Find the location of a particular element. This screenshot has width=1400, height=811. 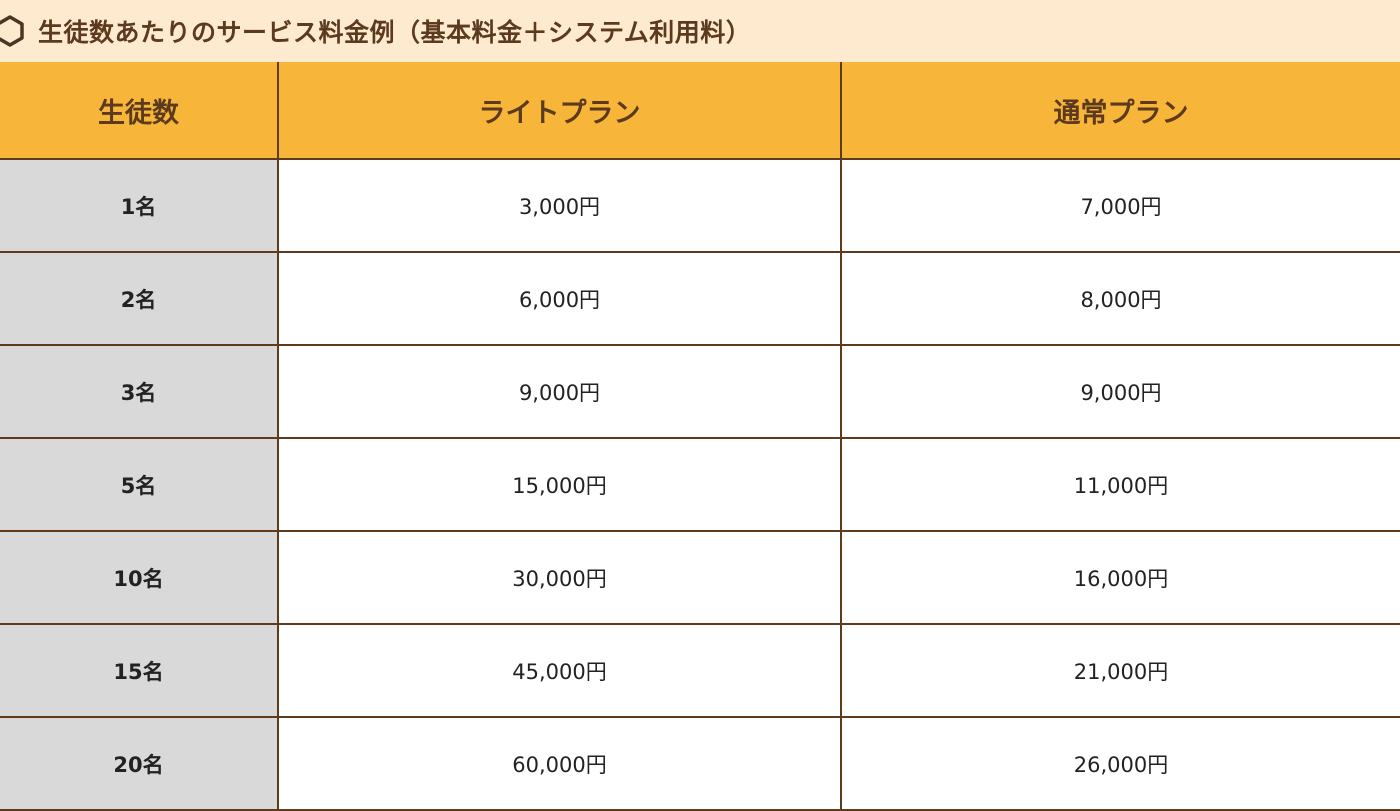

standard-plan-price: 21,000円 is located at coordinates (1120, 670).